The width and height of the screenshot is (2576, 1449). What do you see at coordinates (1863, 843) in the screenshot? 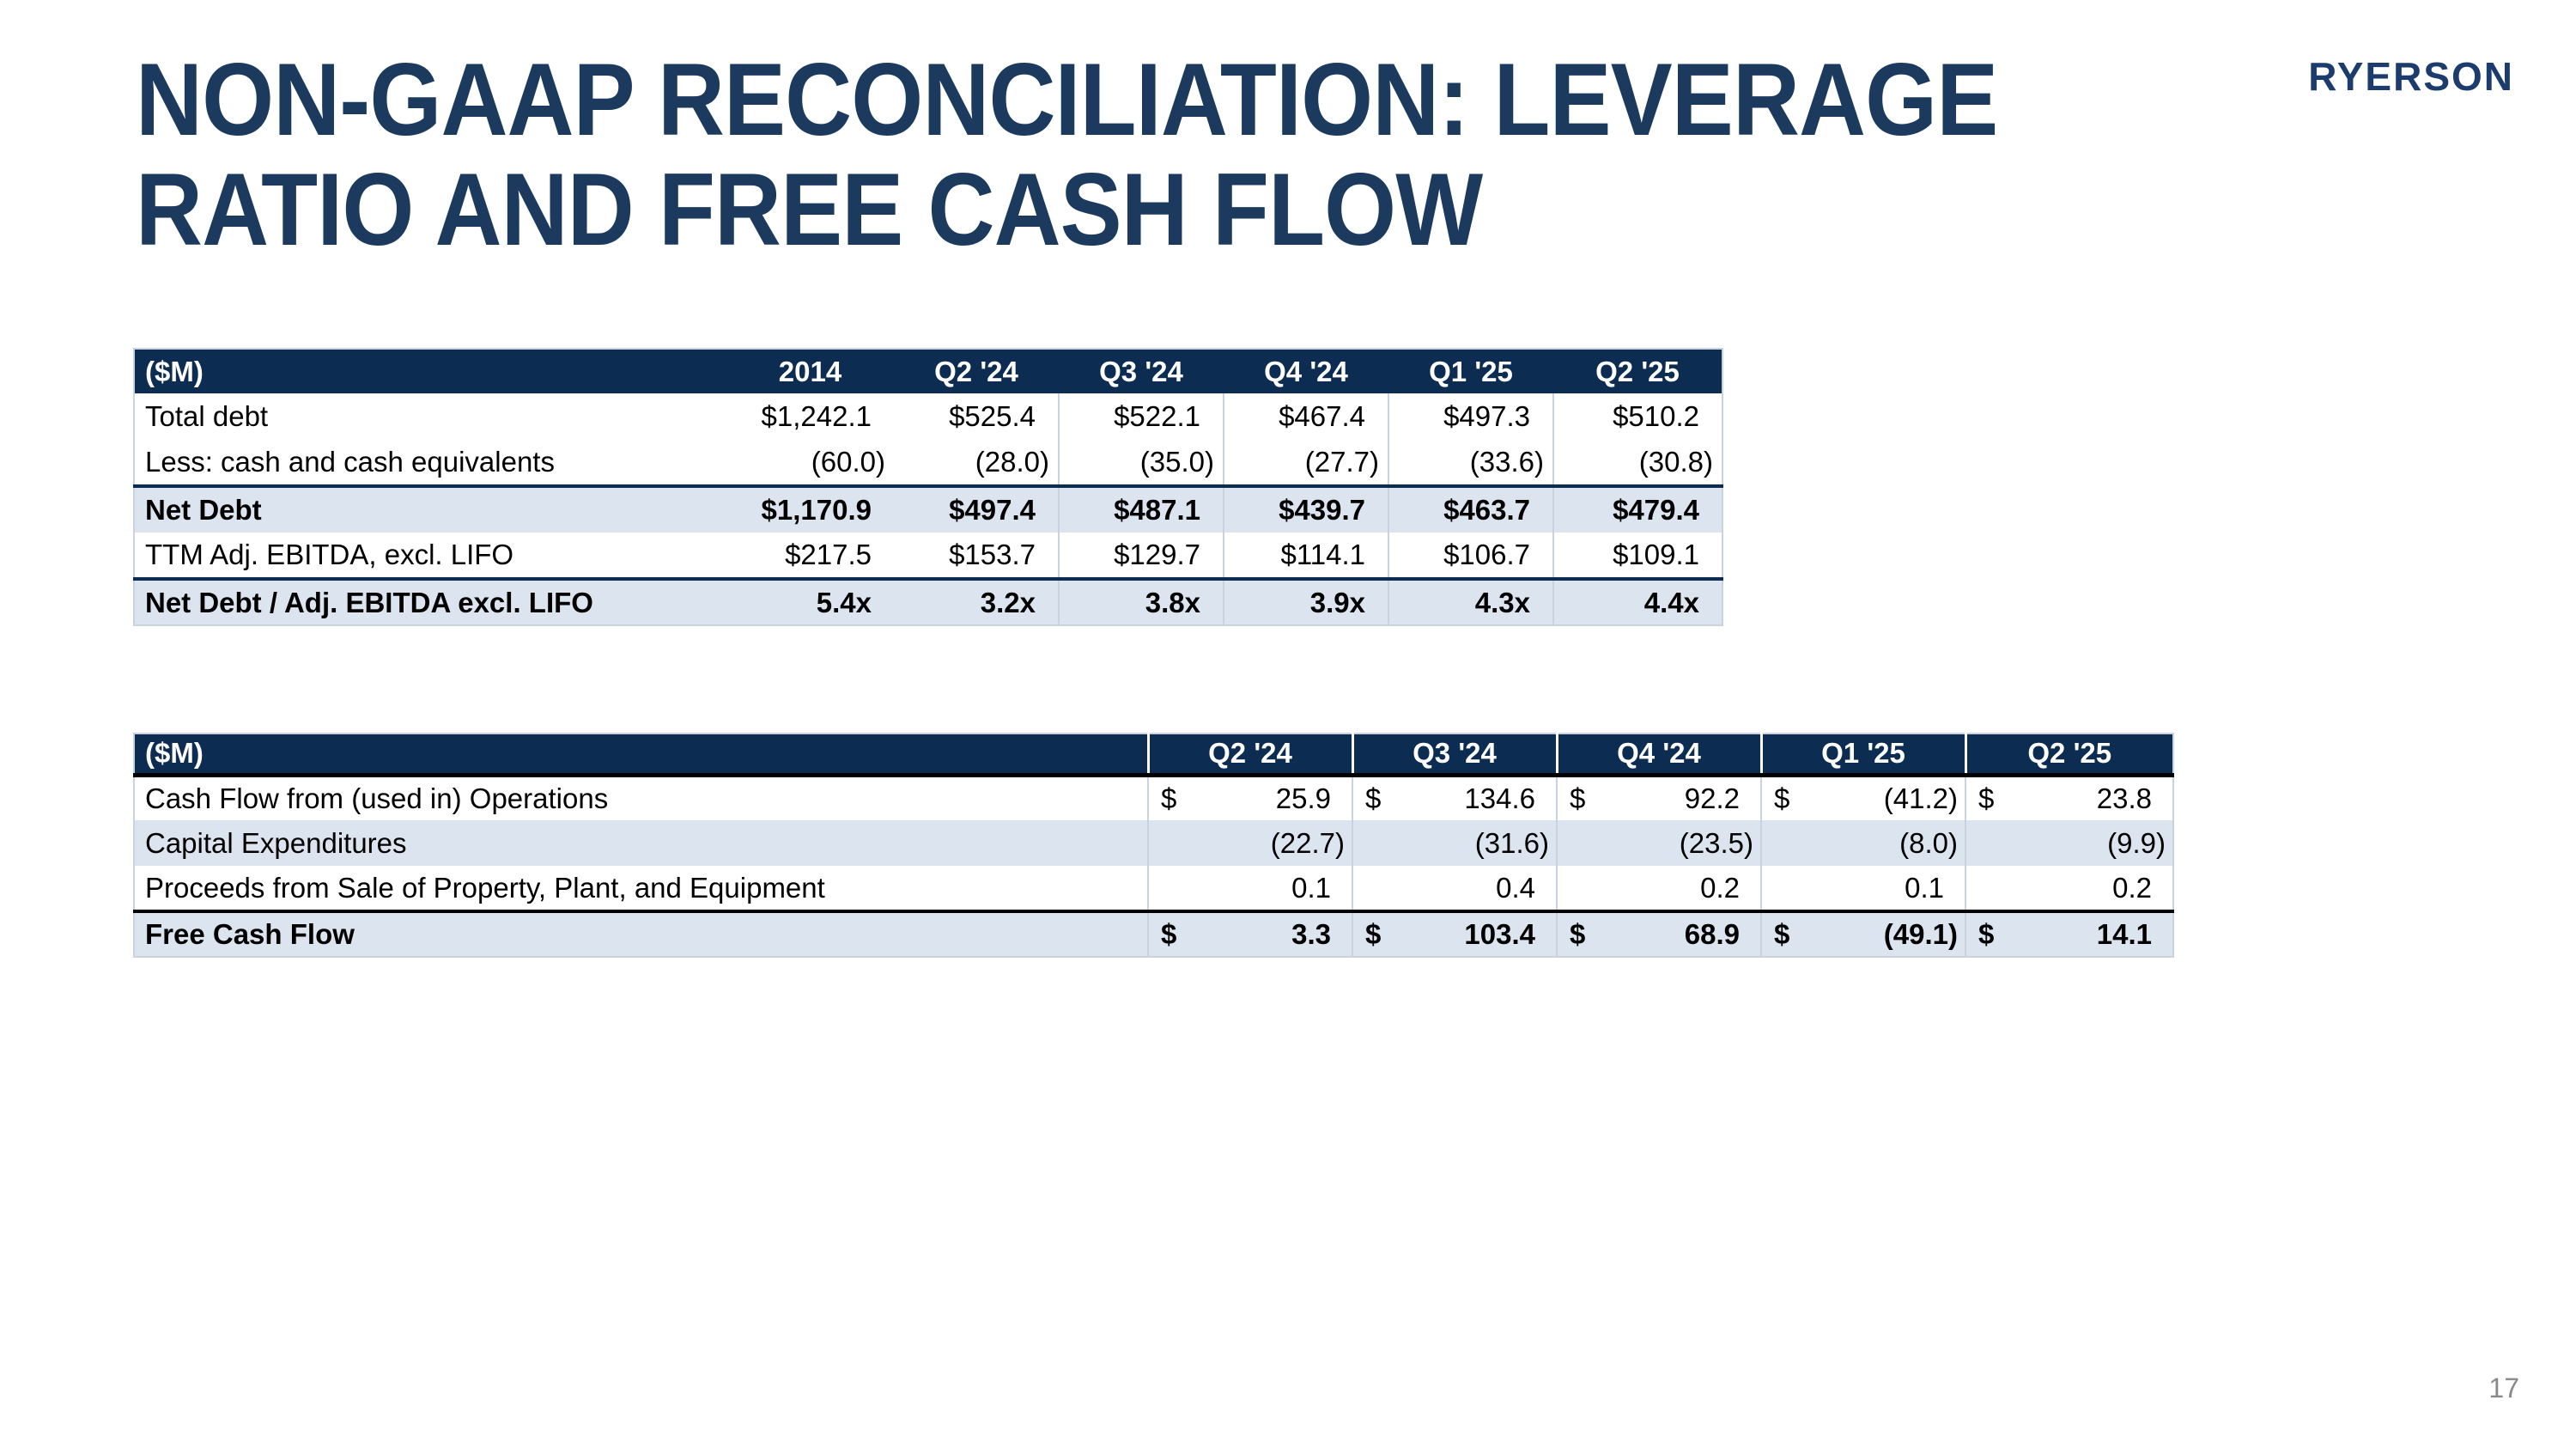
I see `value-cell: (8.0)` at bounding box center [1863, 843].